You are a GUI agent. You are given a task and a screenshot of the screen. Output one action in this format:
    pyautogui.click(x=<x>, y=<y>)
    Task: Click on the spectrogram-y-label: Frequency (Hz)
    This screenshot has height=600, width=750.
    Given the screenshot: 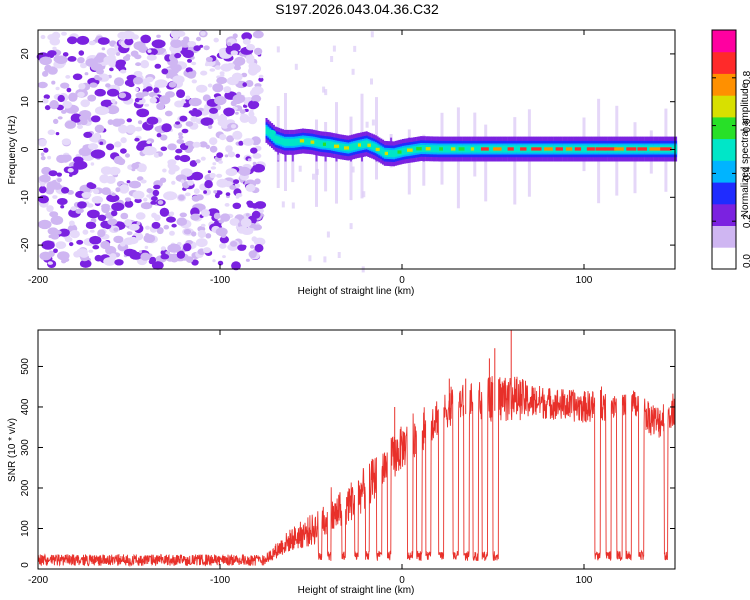 What is the action you would take?
    pyautogui.click(x=12, y=150)
    